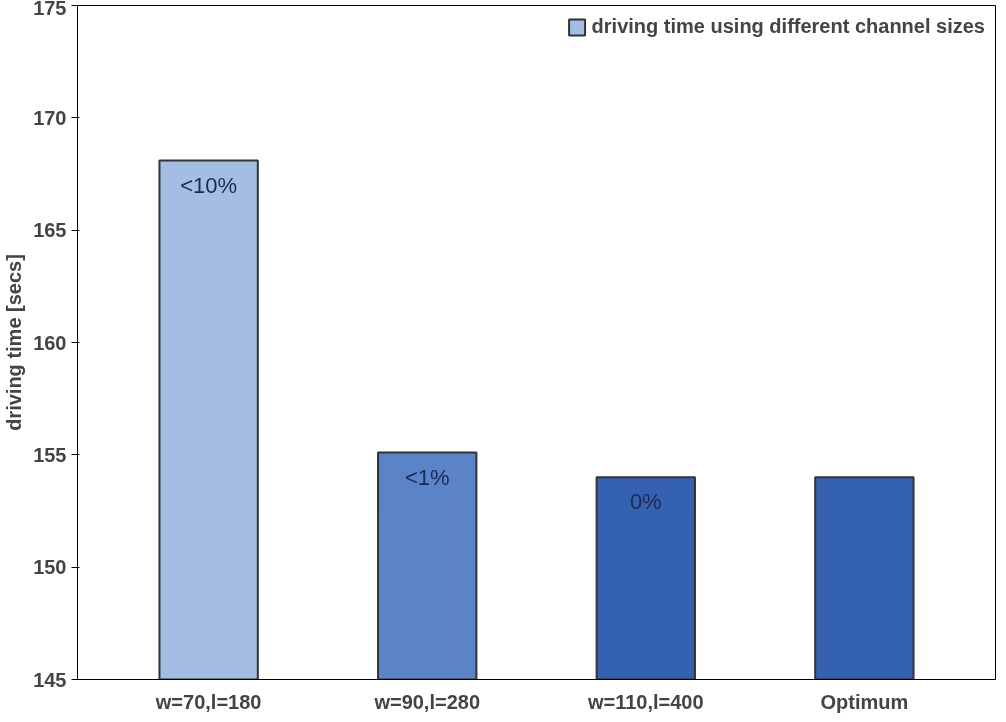  What do you see at coordinates (427, 477) in the screenshot?
I see `annotation: <1%` at bounding box center [427, 477].